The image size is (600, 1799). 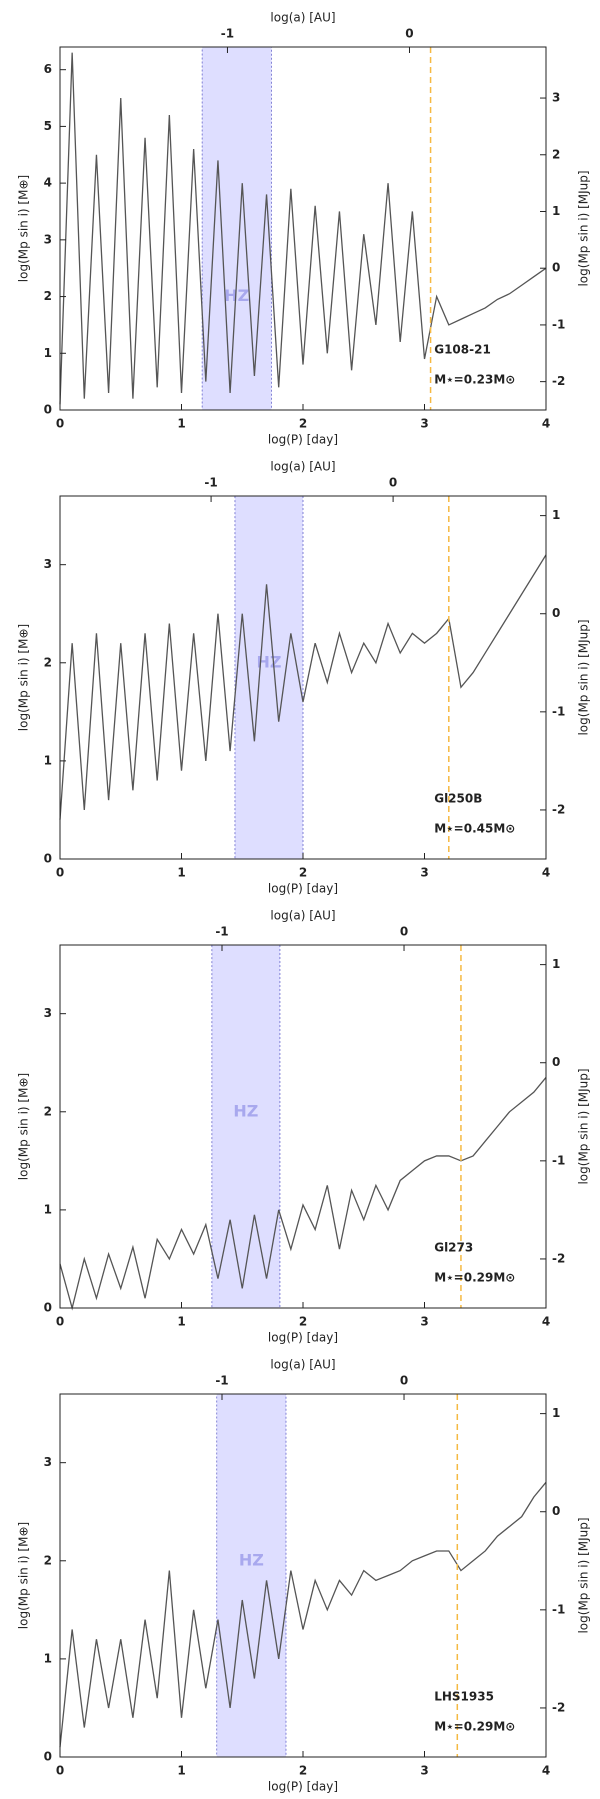 What do you see at coordinates (48, 126) in the screenshot?
I see `y-tick-label: 5` at bounding box center [48, 126].